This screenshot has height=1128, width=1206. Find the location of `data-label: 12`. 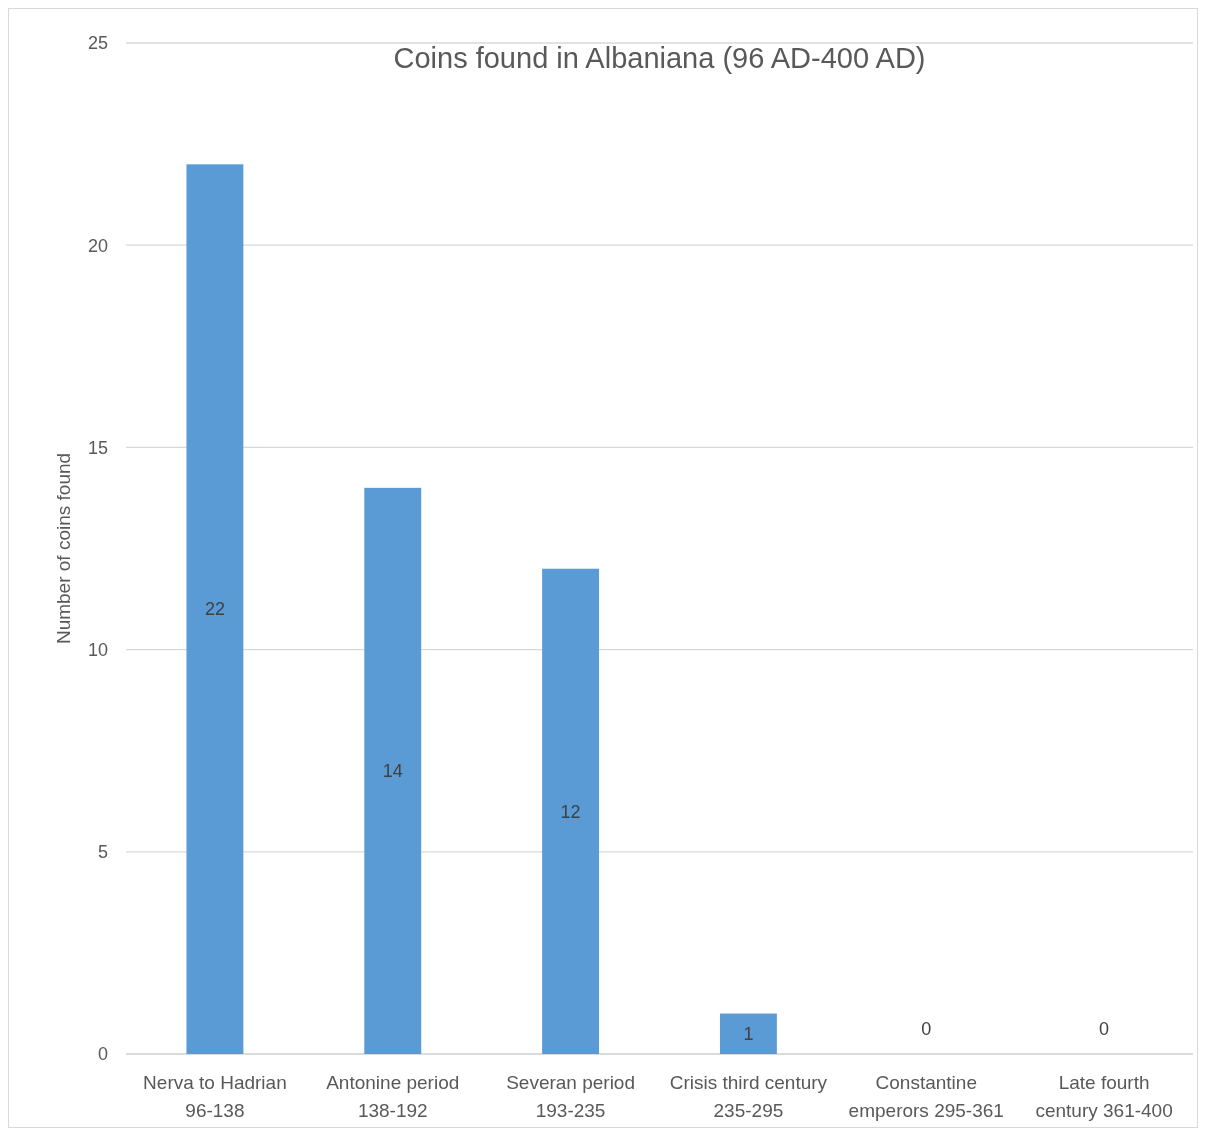

data-label: 12 is located at coordinates (570, 811).